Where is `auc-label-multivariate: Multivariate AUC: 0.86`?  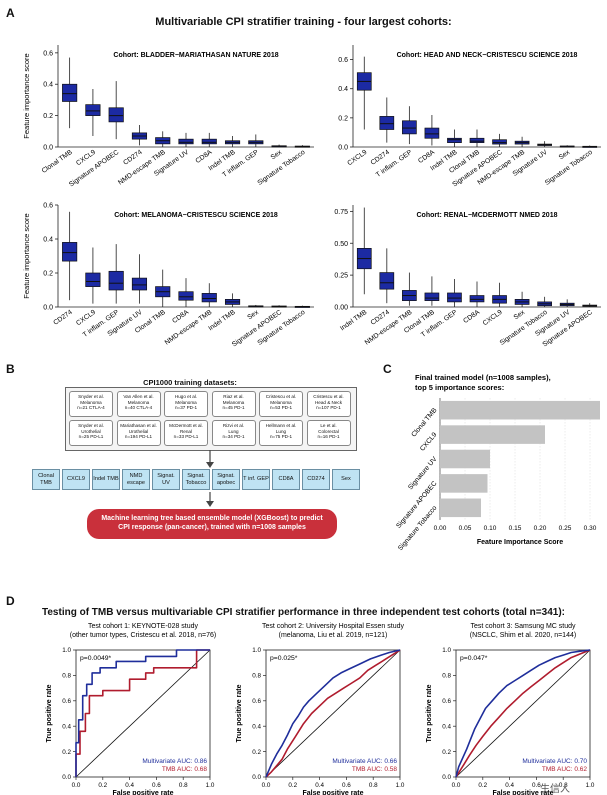 auc-label-multivariate: Multivariate AUC: 0.86 is located at coordinates (174, 761).